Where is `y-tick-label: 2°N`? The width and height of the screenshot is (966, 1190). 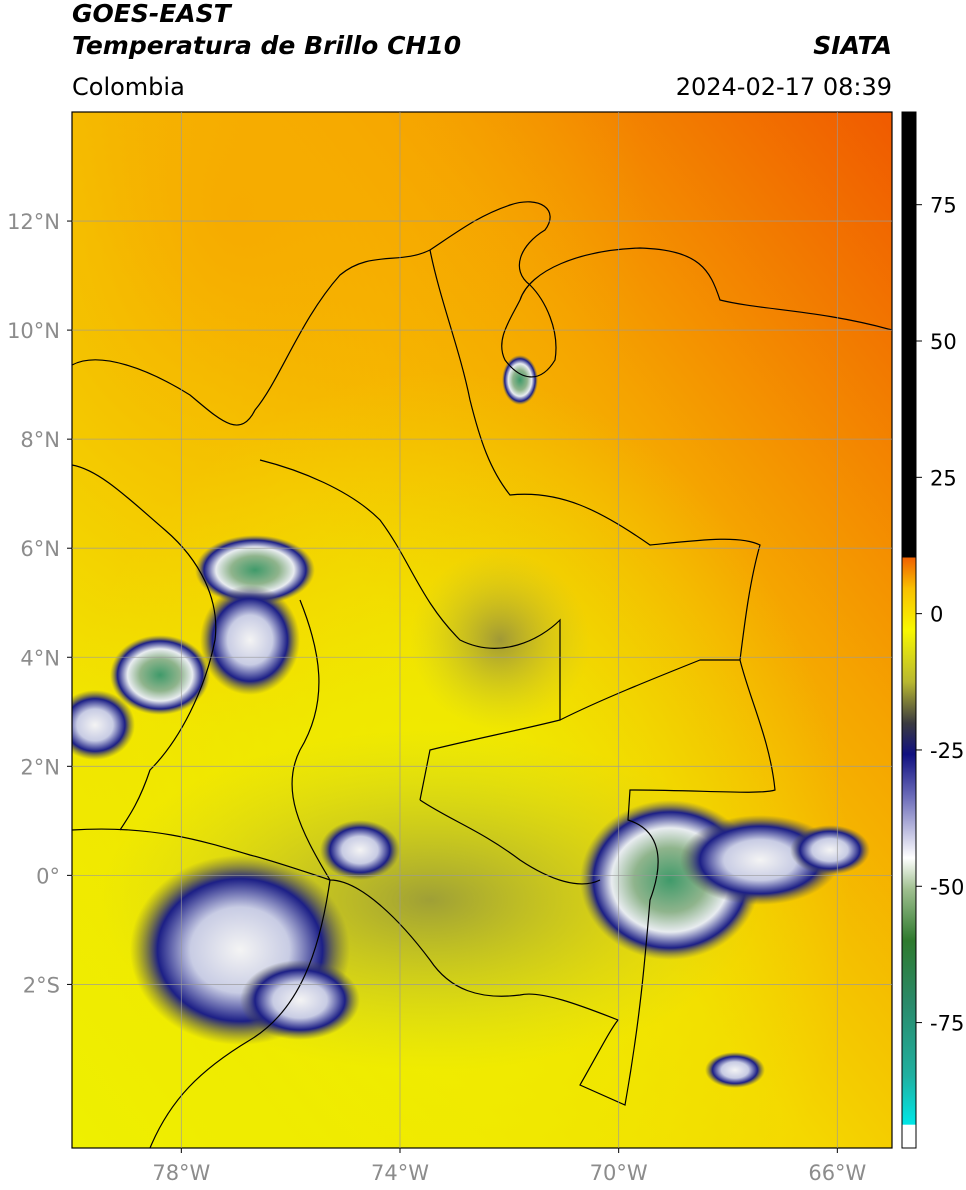 y-tick-label: 2°N is located at coordinates (40, 767).